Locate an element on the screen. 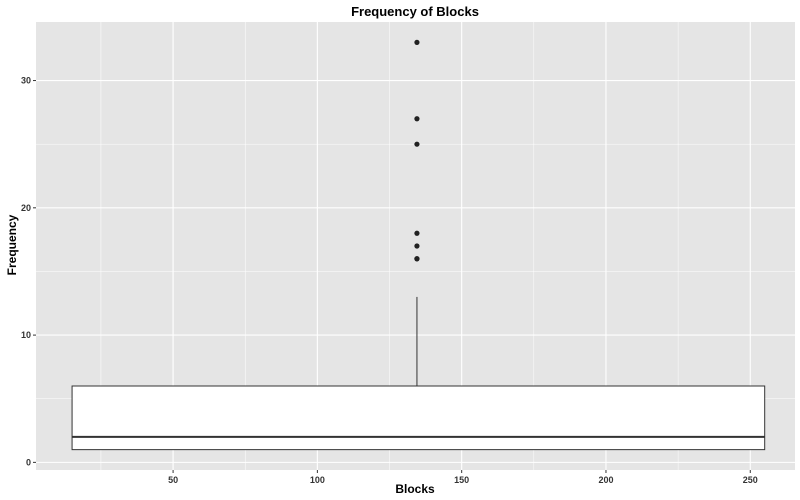 Image resolution: width=800 pixels, height=500 pixels. chart-title: Frequency of Blocks is located at coordinates (415, 11).